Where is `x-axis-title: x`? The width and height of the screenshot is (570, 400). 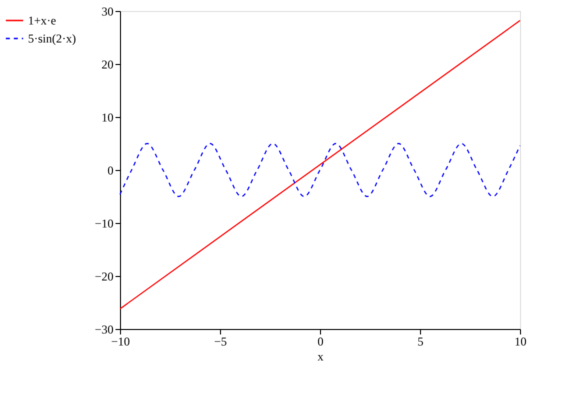
x-axis-title: x is located at coordinates (321, 357).